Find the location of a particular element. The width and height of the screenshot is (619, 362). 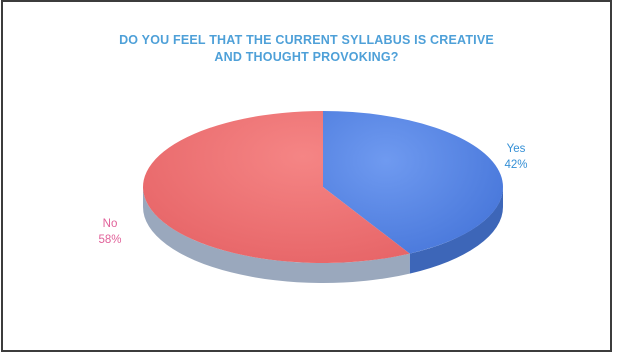

label-yes-value: 42% is located at coordinates (515, 165).